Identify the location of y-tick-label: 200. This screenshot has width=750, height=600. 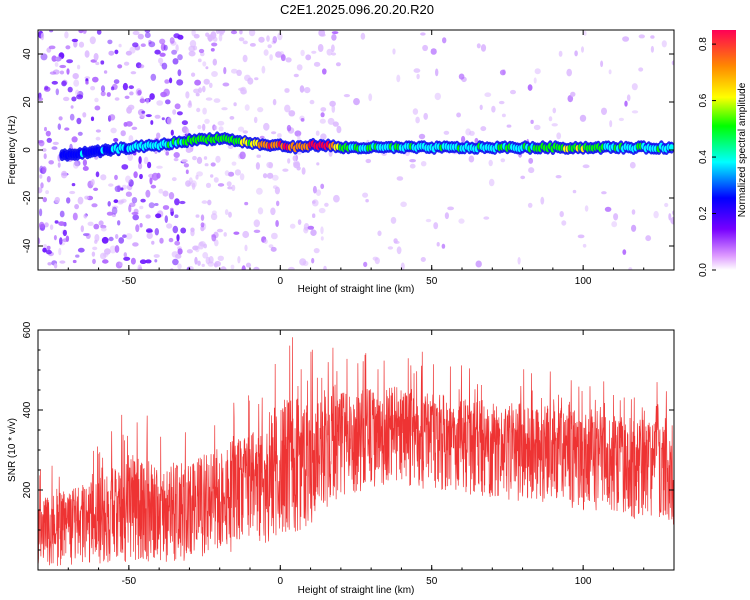
(27, 489).